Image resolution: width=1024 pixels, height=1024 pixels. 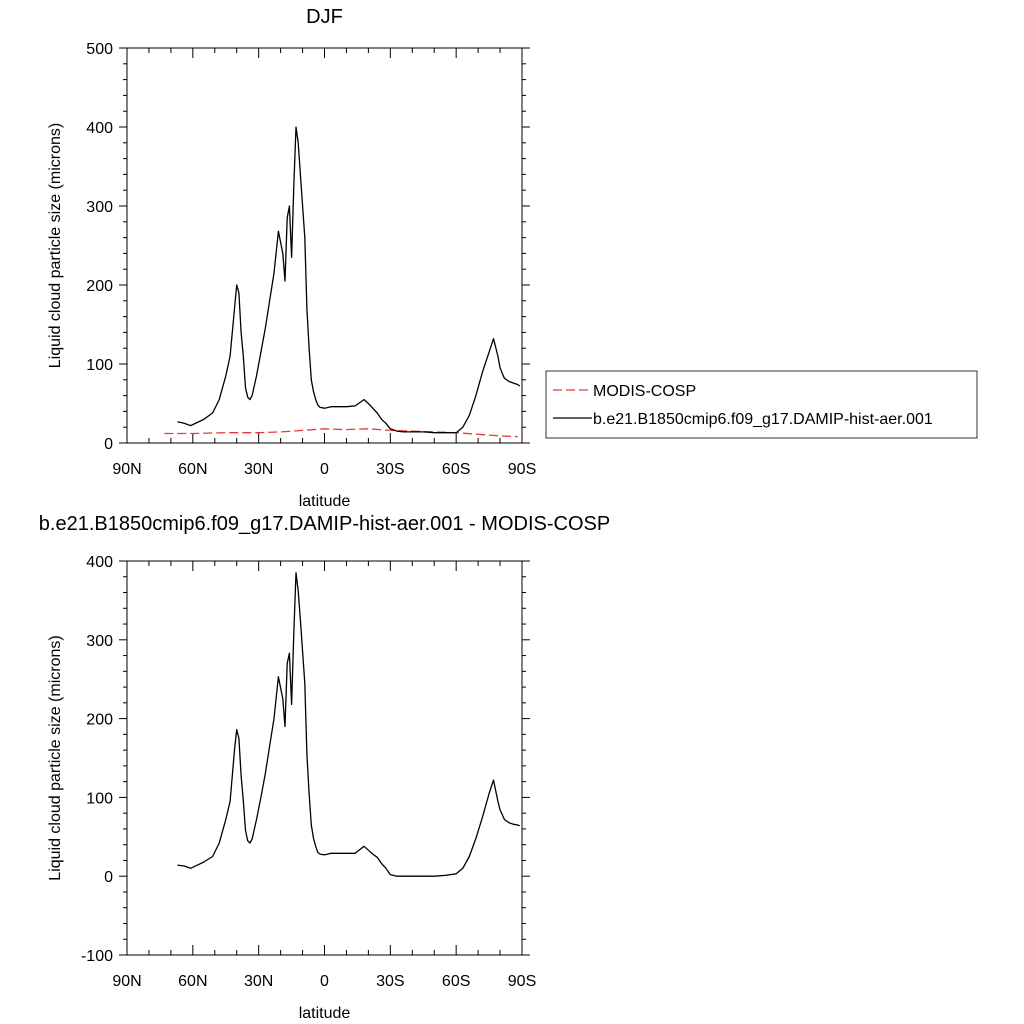 What do you see at coordinates (644, 391) in the screenshot?
I see `legend-label-1: MODIS-COSP` at bounding box center [644, 391].